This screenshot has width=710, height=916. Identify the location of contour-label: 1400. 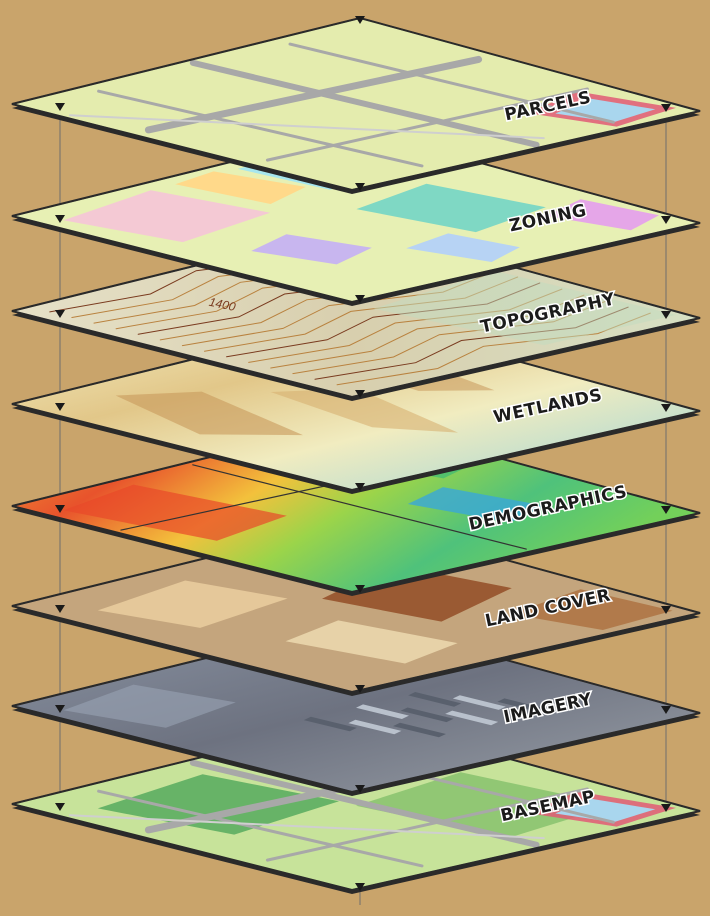
(222, 304).